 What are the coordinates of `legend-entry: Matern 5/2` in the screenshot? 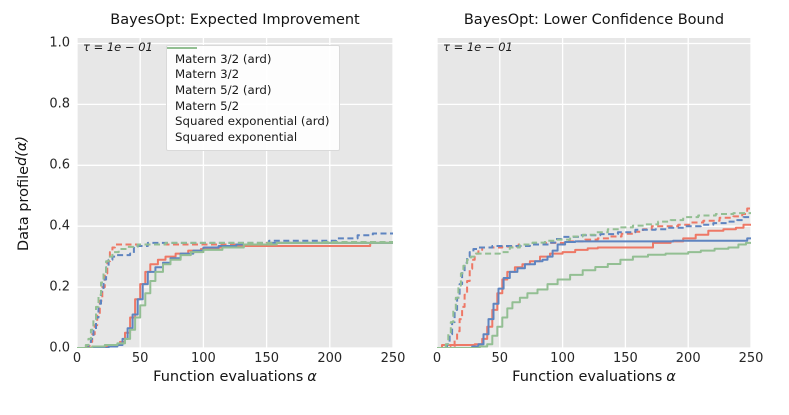 It's located at (248, 80).